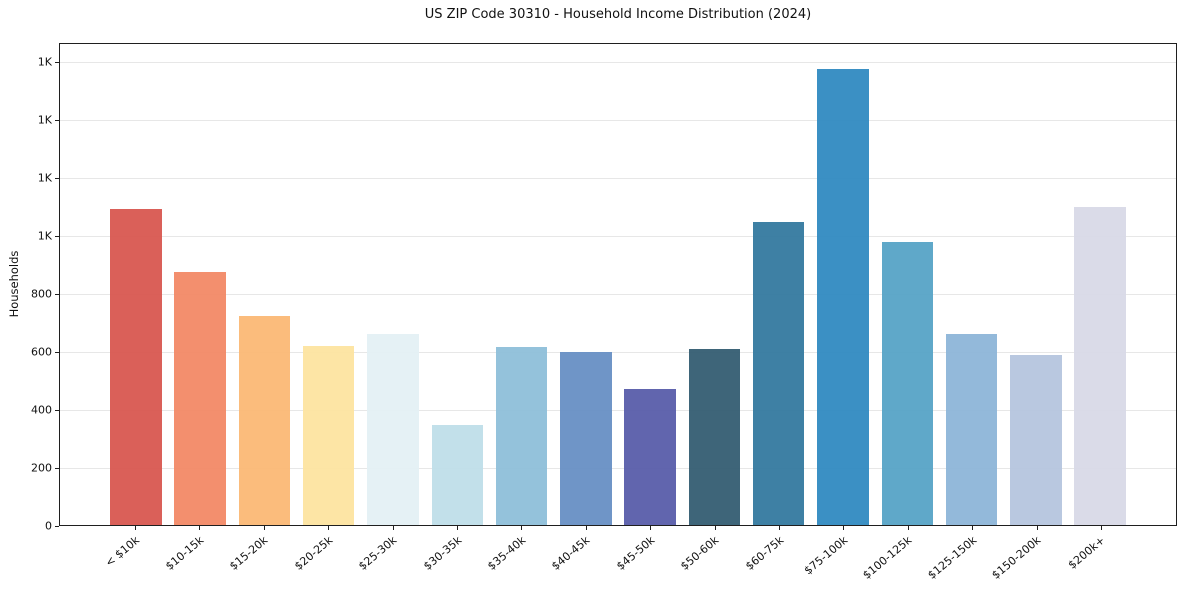 The width and height of the screenshot is (1189, 590). I want to click on x-tick-label: $200k+, so click(1087, 552).